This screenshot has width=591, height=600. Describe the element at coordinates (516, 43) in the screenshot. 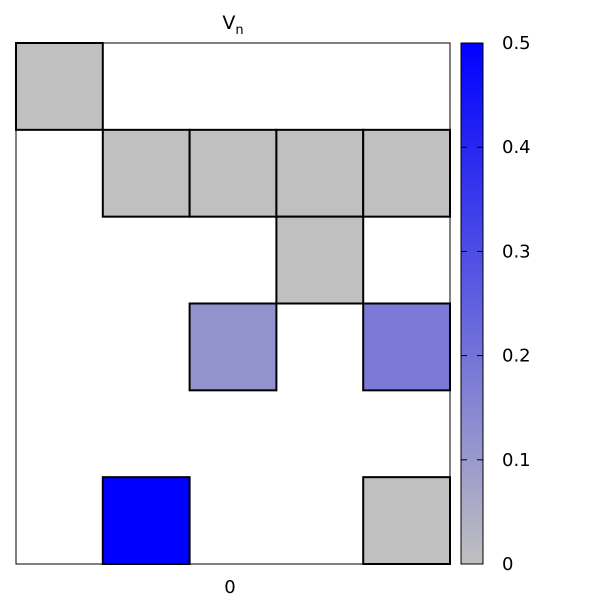

I see `colorbar-tick-label: 0.5` at that location.